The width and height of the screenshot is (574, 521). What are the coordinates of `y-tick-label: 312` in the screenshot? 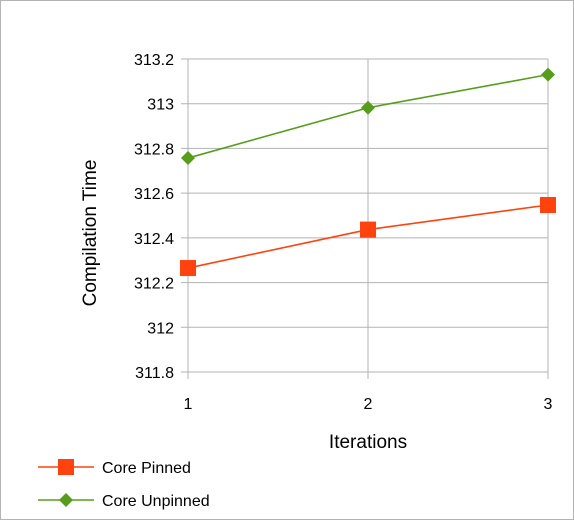 It's located at (160, 328).